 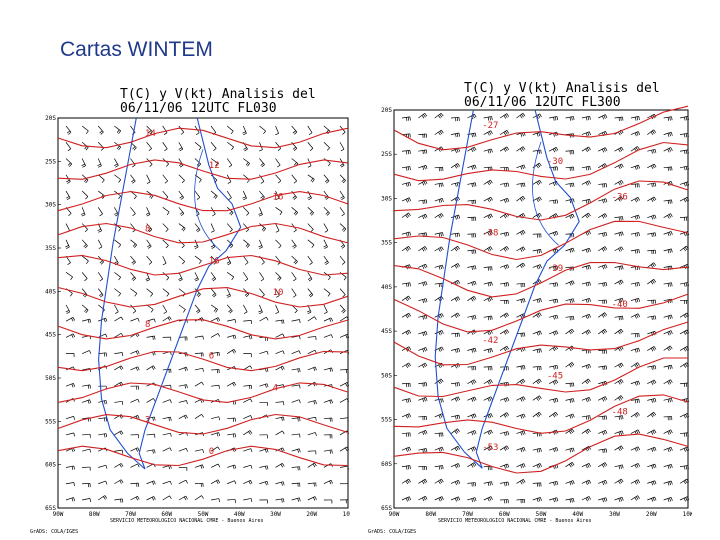 I want to click on coastline, so click(x=170, y=293).